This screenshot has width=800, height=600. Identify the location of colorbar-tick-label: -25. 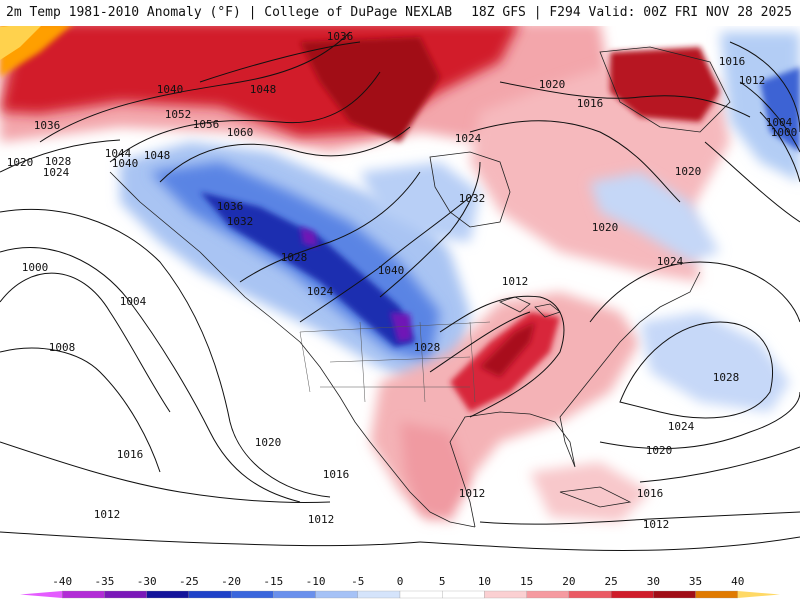
(189, 581).